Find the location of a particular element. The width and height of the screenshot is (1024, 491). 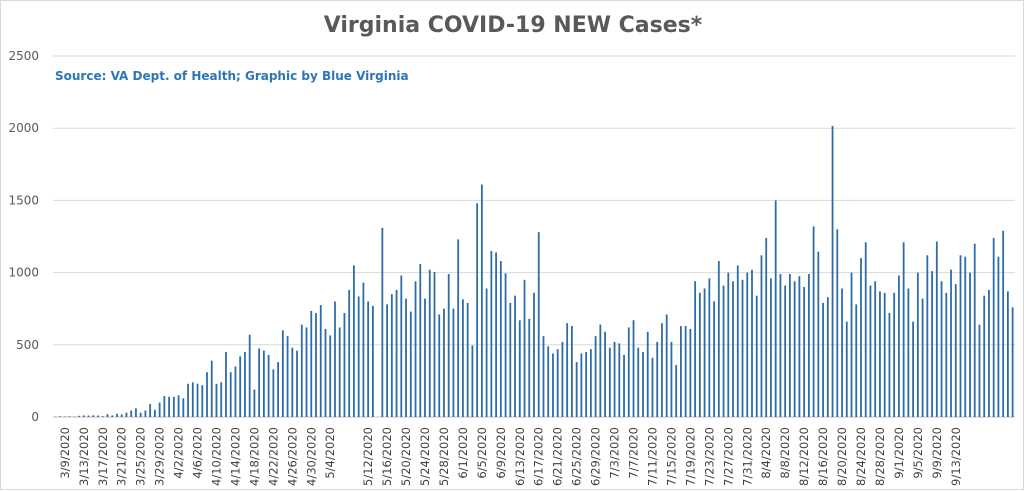

x-tick-label: 8/4/2020 is located at coordinates (766, 453).